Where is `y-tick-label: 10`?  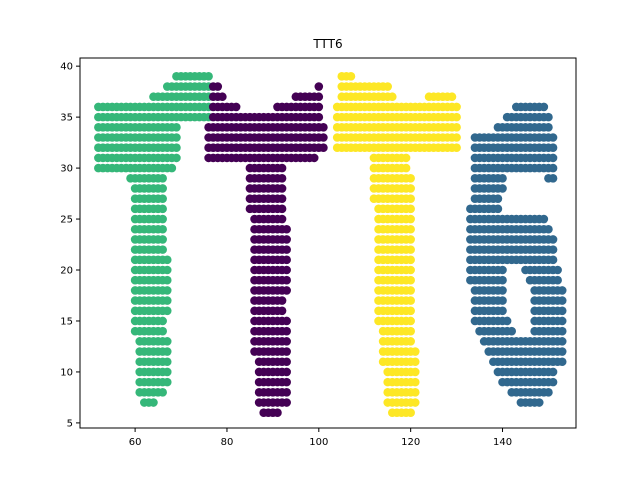
y-tick-label: 10 is located at coordinates (66, 372).